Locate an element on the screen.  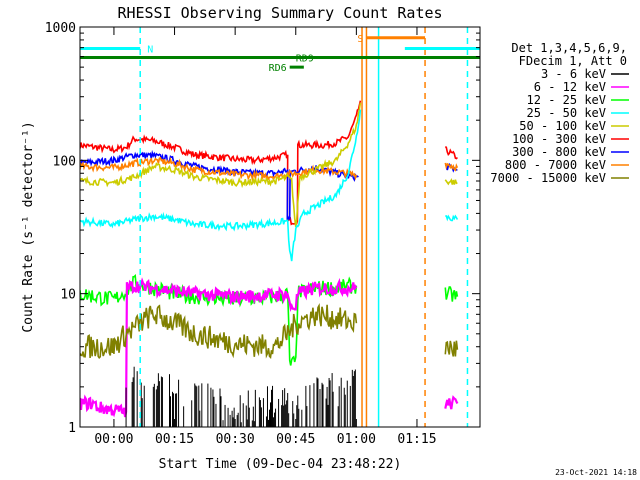
y-tick-label: 10 is located at coordinates (68, 295).